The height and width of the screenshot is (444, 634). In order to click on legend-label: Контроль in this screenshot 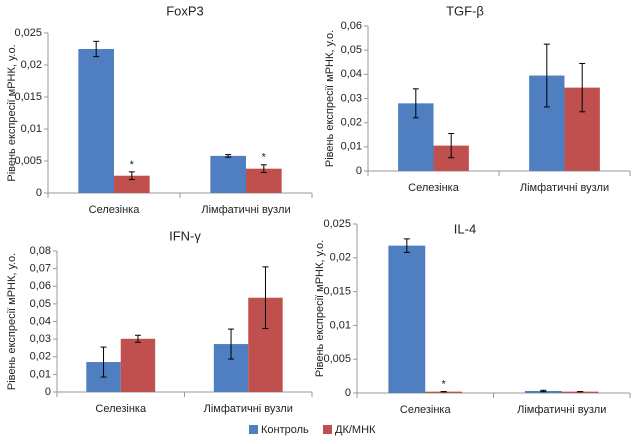, I will do `click(285, 430)`.